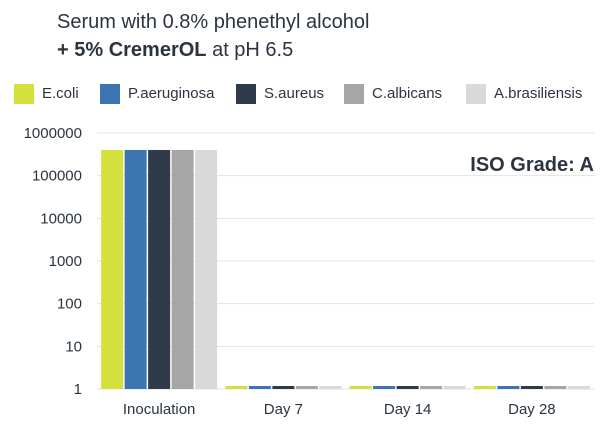  Describe the element at coordinates (283, 409) in the screenshot. I see `x-tick-label: Day 7` at that location.